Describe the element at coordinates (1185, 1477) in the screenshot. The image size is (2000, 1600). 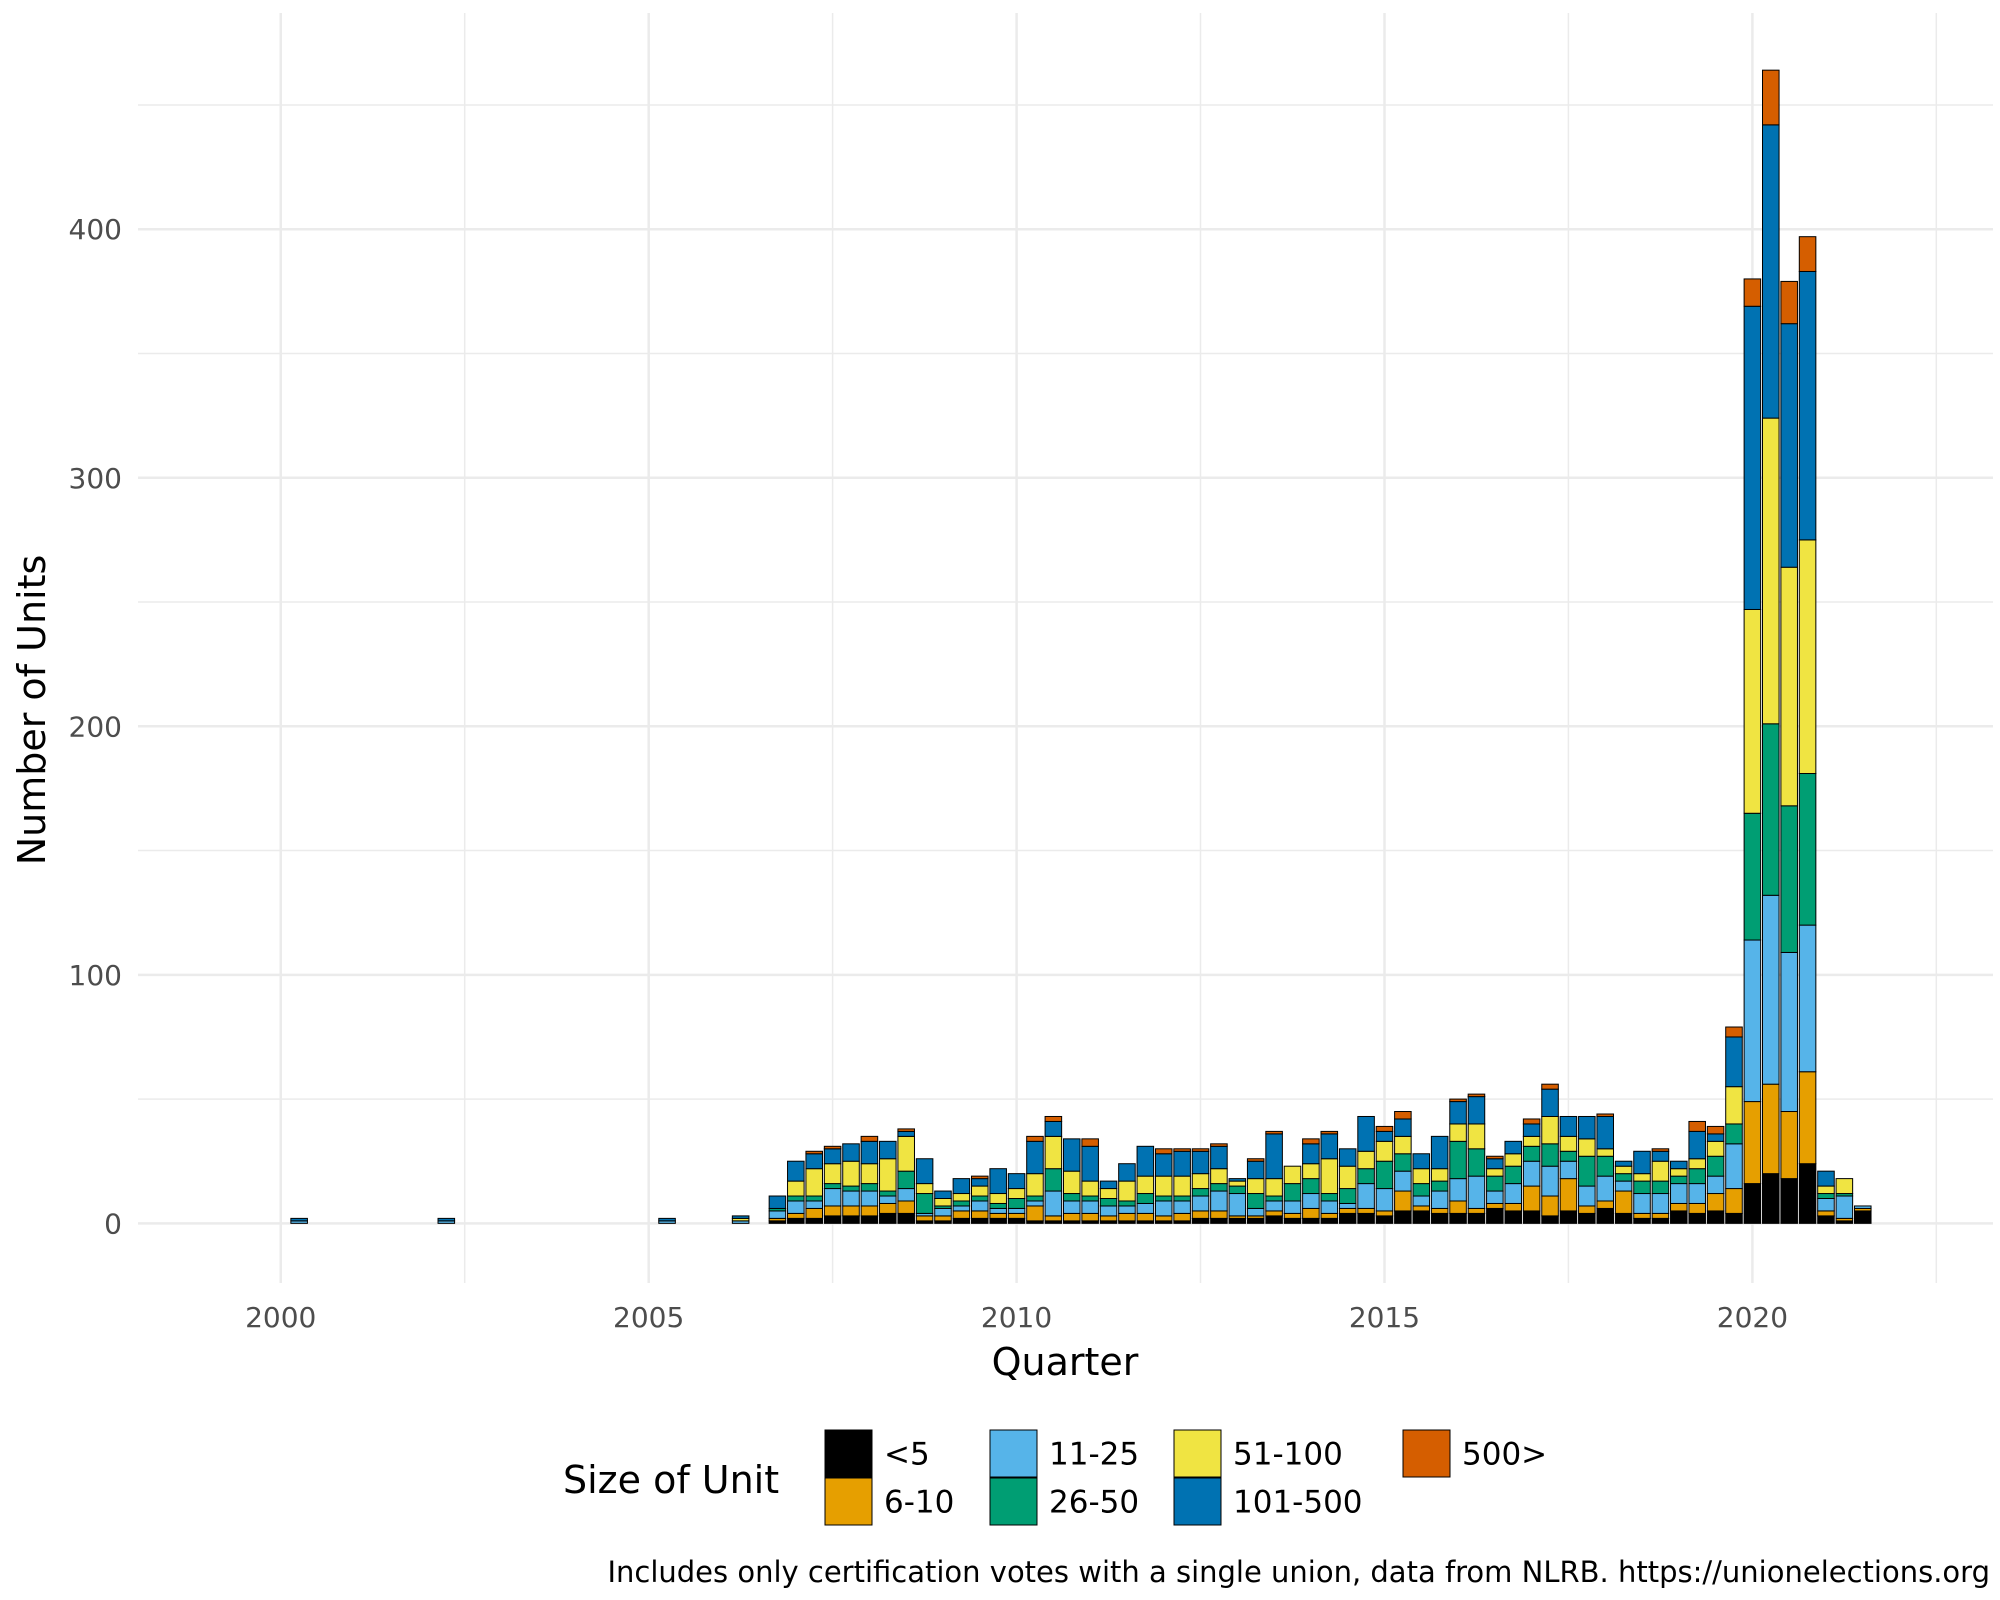
I see `legend-items: <5 6-10 11-25 26-50 51-100 101-500 500>` at that location.